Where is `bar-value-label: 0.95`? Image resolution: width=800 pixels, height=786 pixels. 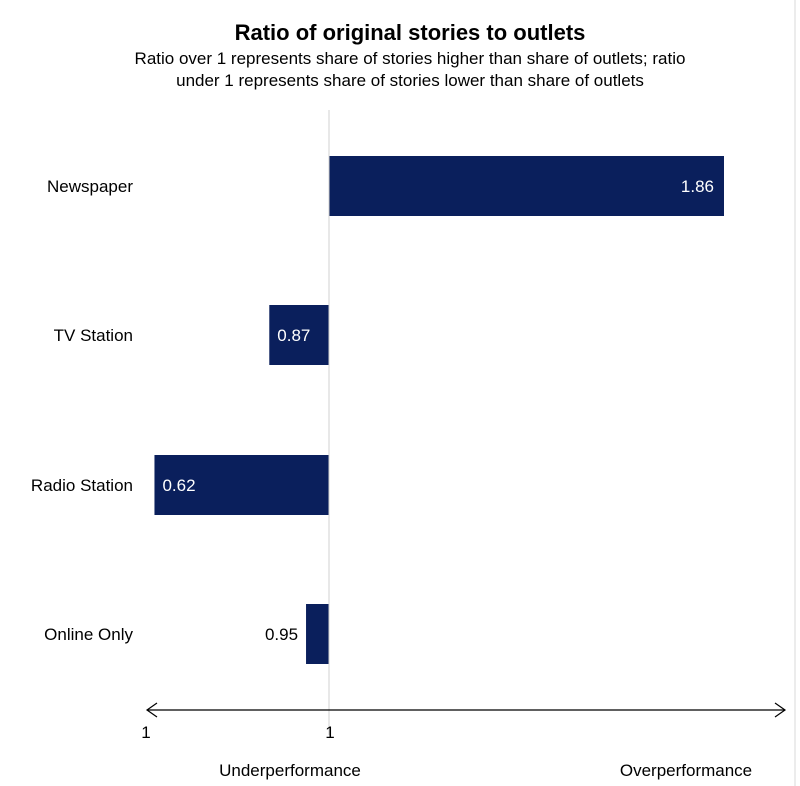 bar-value-label: 0.95 is located at coordinates (281, 634).